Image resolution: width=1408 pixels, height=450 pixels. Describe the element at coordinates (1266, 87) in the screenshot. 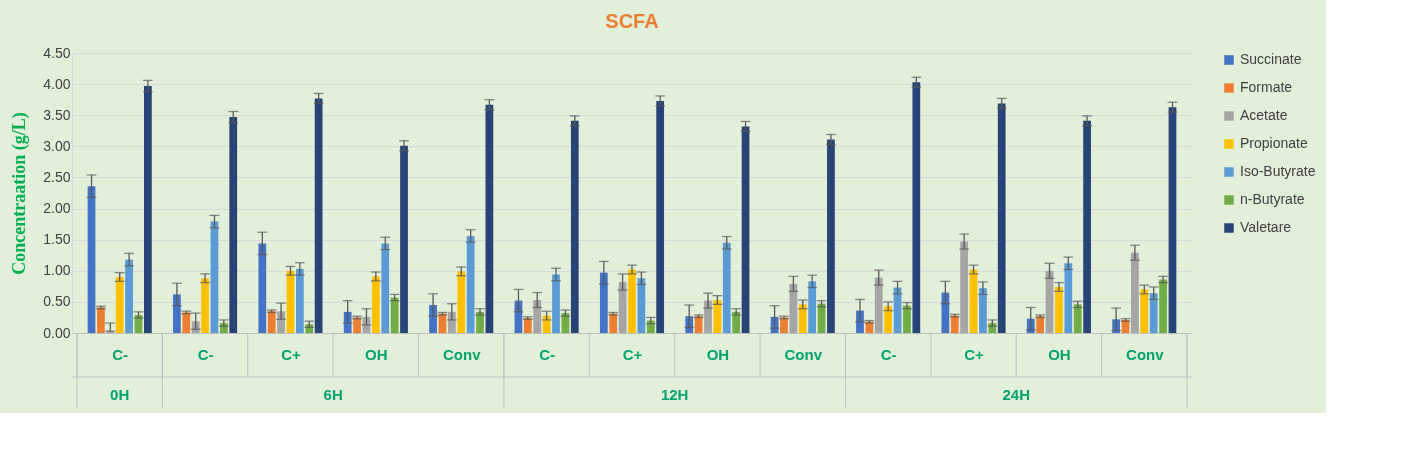

I see `legend-label: Formate` at that location.